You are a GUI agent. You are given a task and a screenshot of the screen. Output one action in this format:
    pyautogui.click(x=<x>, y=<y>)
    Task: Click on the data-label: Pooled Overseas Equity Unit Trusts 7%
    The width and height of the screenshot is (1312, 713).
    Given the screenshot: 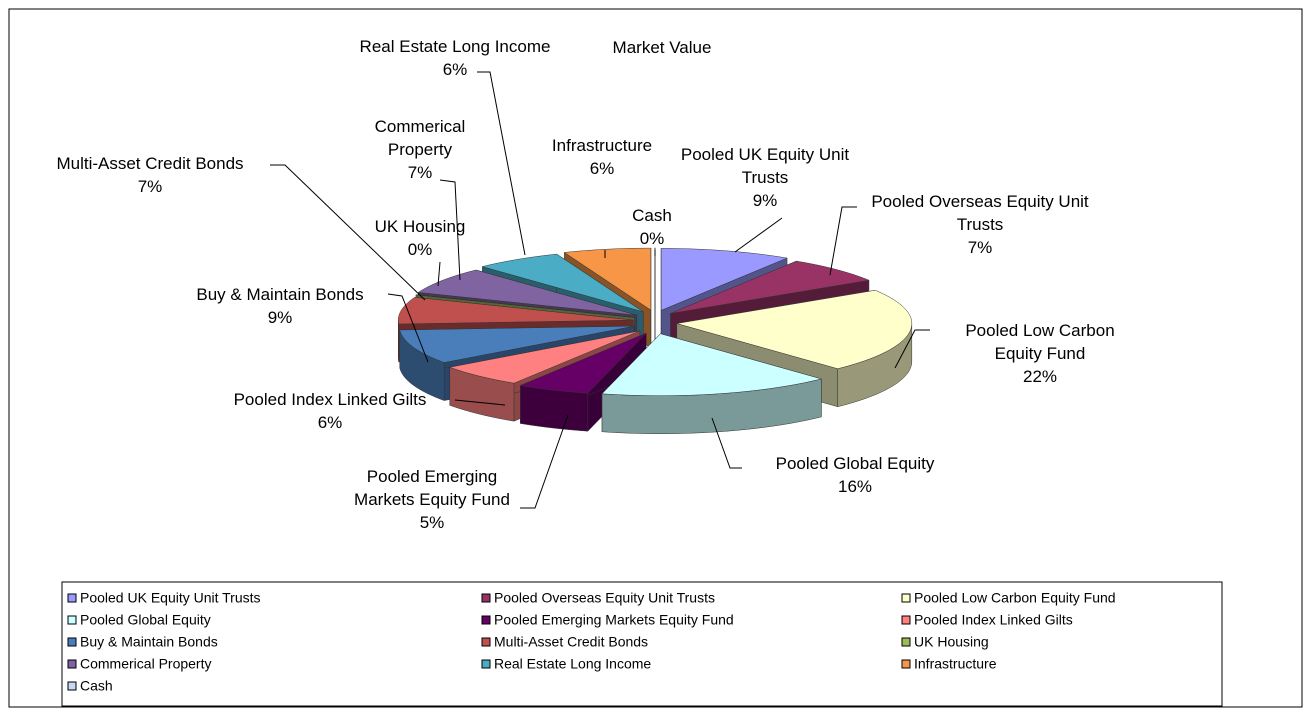 What is the action you would take?
    pyautogui.click(x=980, y=224)
    